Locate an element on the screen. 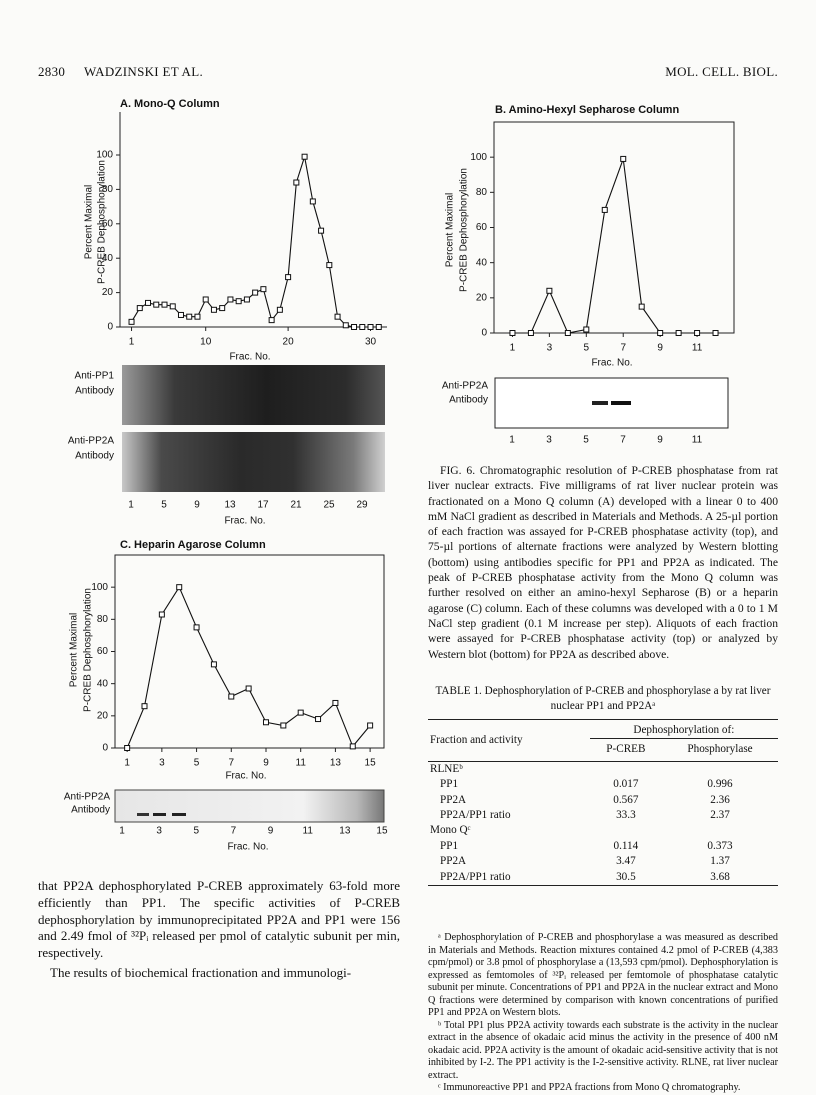 This screenshot has width=816, height=1095. table-cell: PP2A/PP1 ratio is located at coordinates (475, 876).